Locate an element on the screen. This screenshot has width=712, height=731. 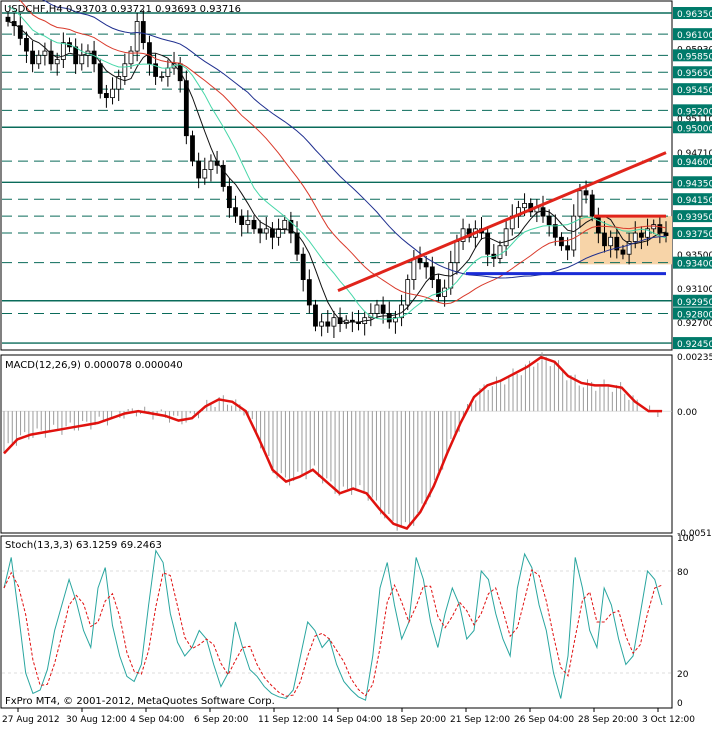
price-label-text: 0.94350 is located at coordinates (694, 184).